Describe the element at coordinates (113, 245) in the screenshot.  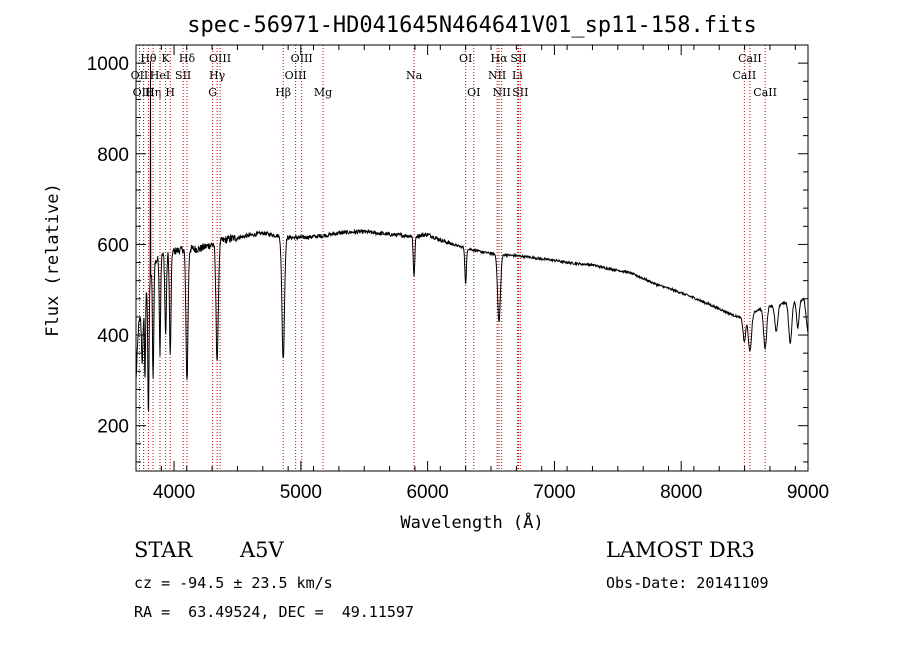
I see `y-tick-label: 600` at that location.